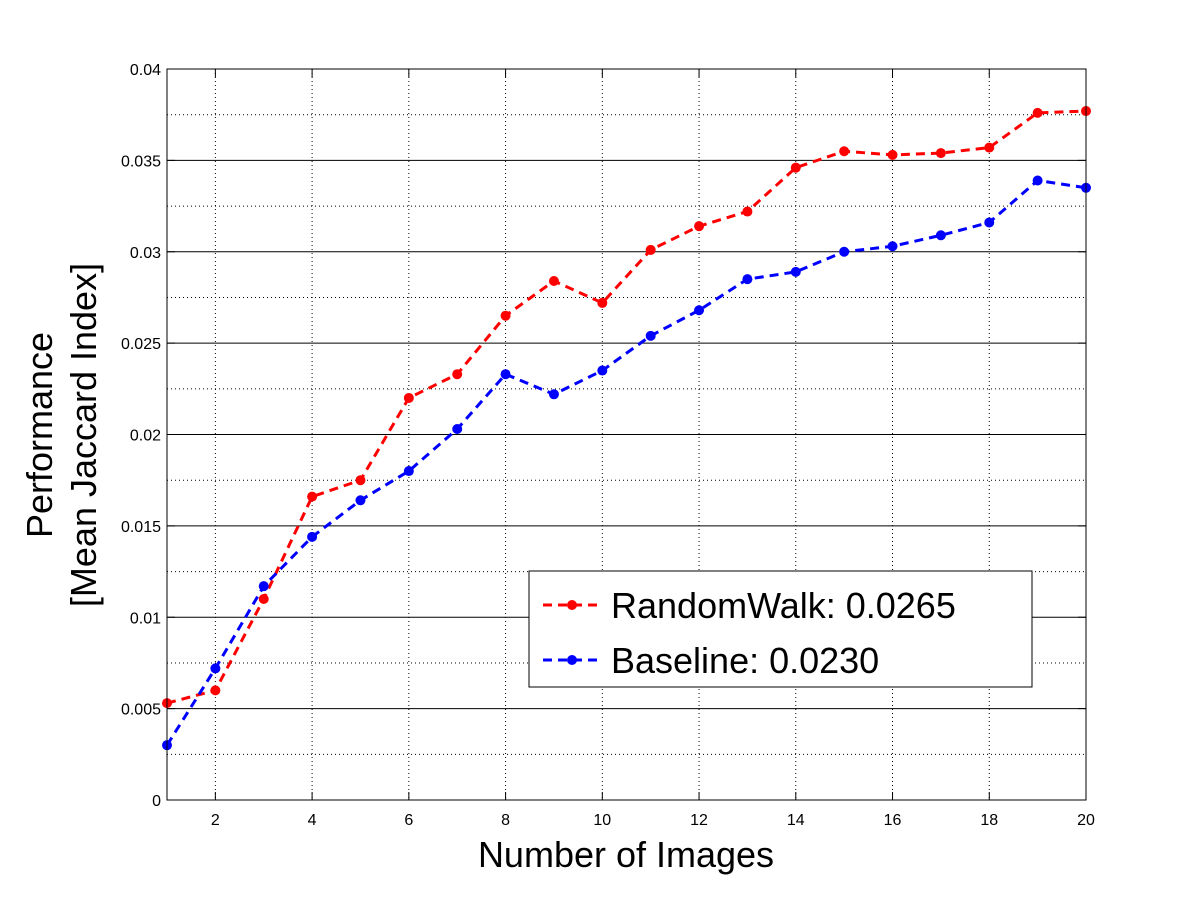  Describe the element at coordinates (145, 253) in the screenshot. I see `y-tick-label: 0.03` at that location.